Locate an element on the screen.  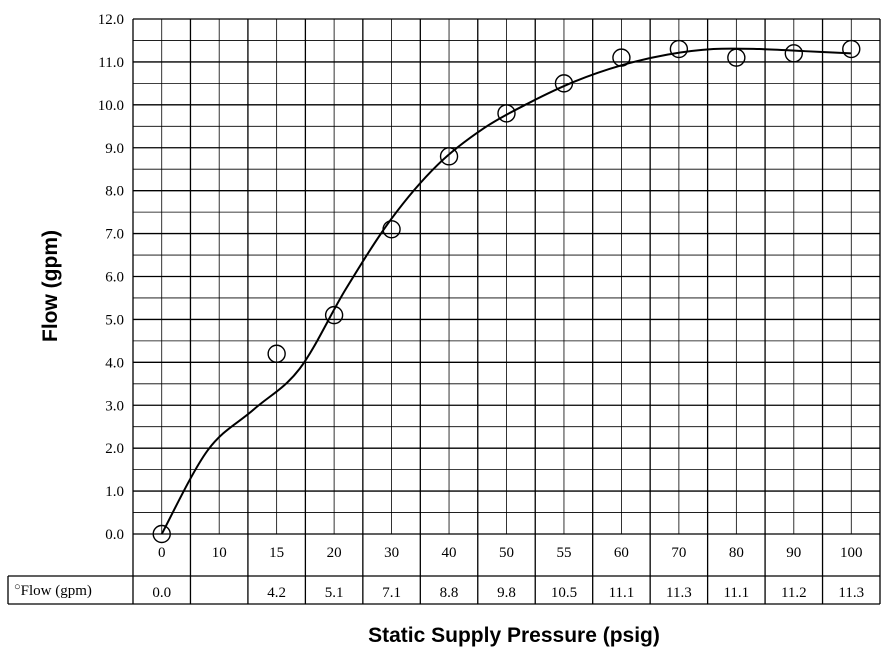
table-cell: 11.2 is located at coordinates (794, 593).